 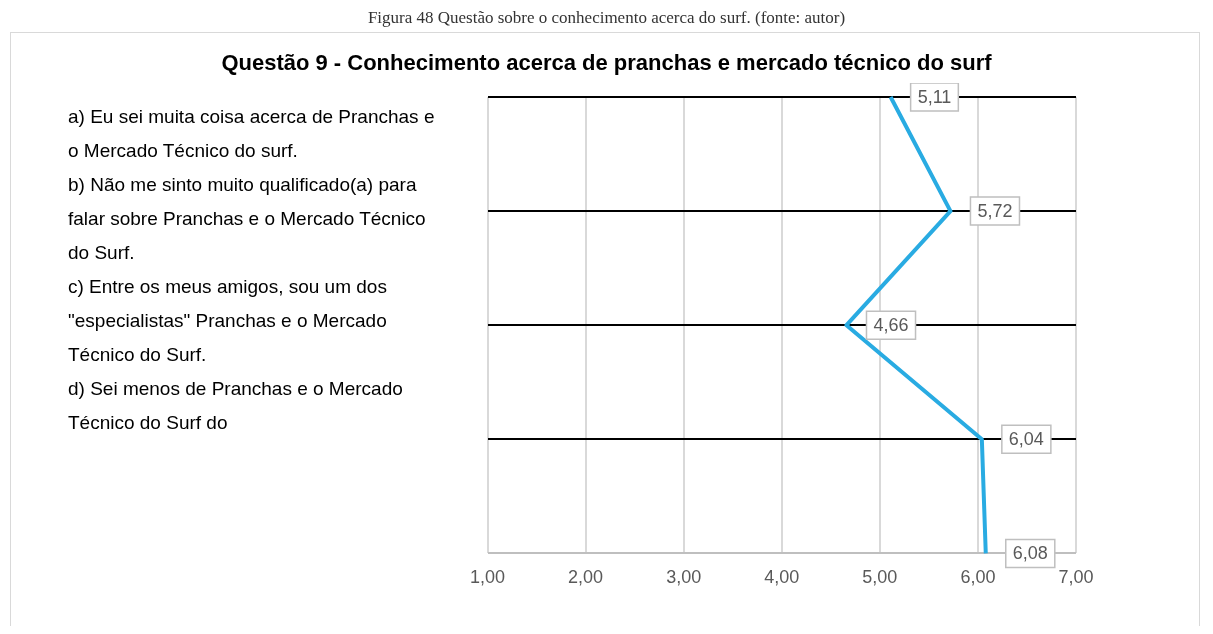 What do you see at coordinates (978, 577) in the screenshot?
I see `x-tick-label: 6,00` at bounding box center [978, 577].